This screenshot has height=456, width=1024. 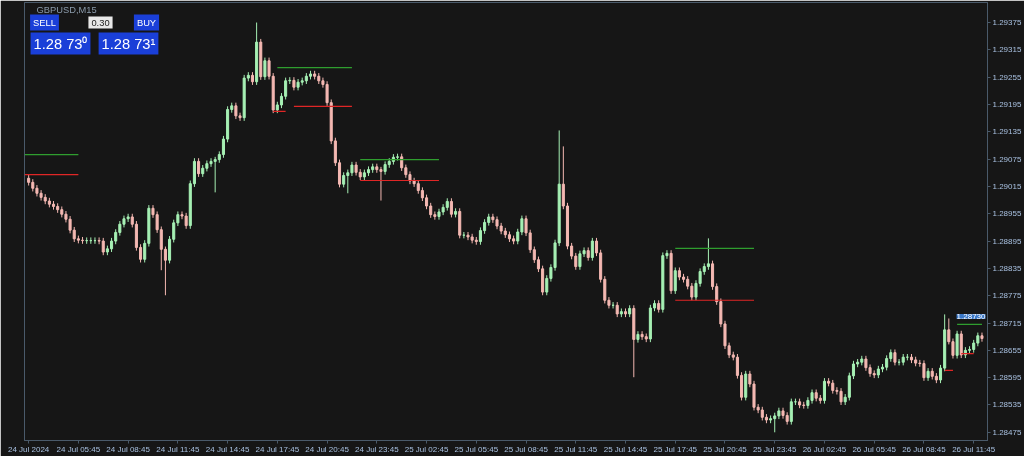 I want to click on x-tick-label: 25 Jul 14:45, so click(x=625, y=449).